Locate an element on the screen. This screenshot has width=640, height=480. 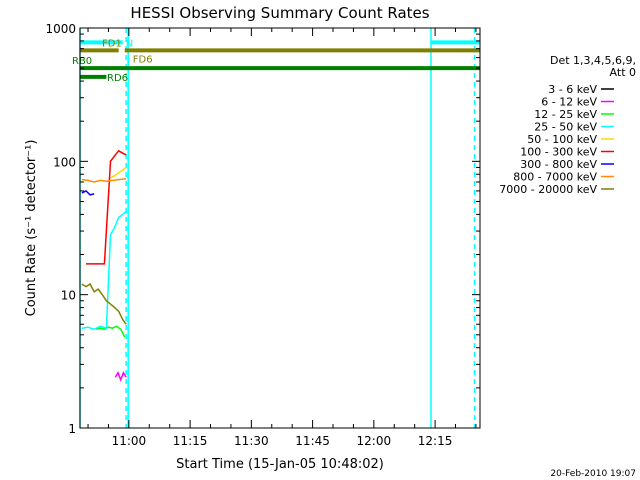
y-axis-label: Count Rate (s⁻¹ detector⁻¹) is located at coordinates (31, 228).